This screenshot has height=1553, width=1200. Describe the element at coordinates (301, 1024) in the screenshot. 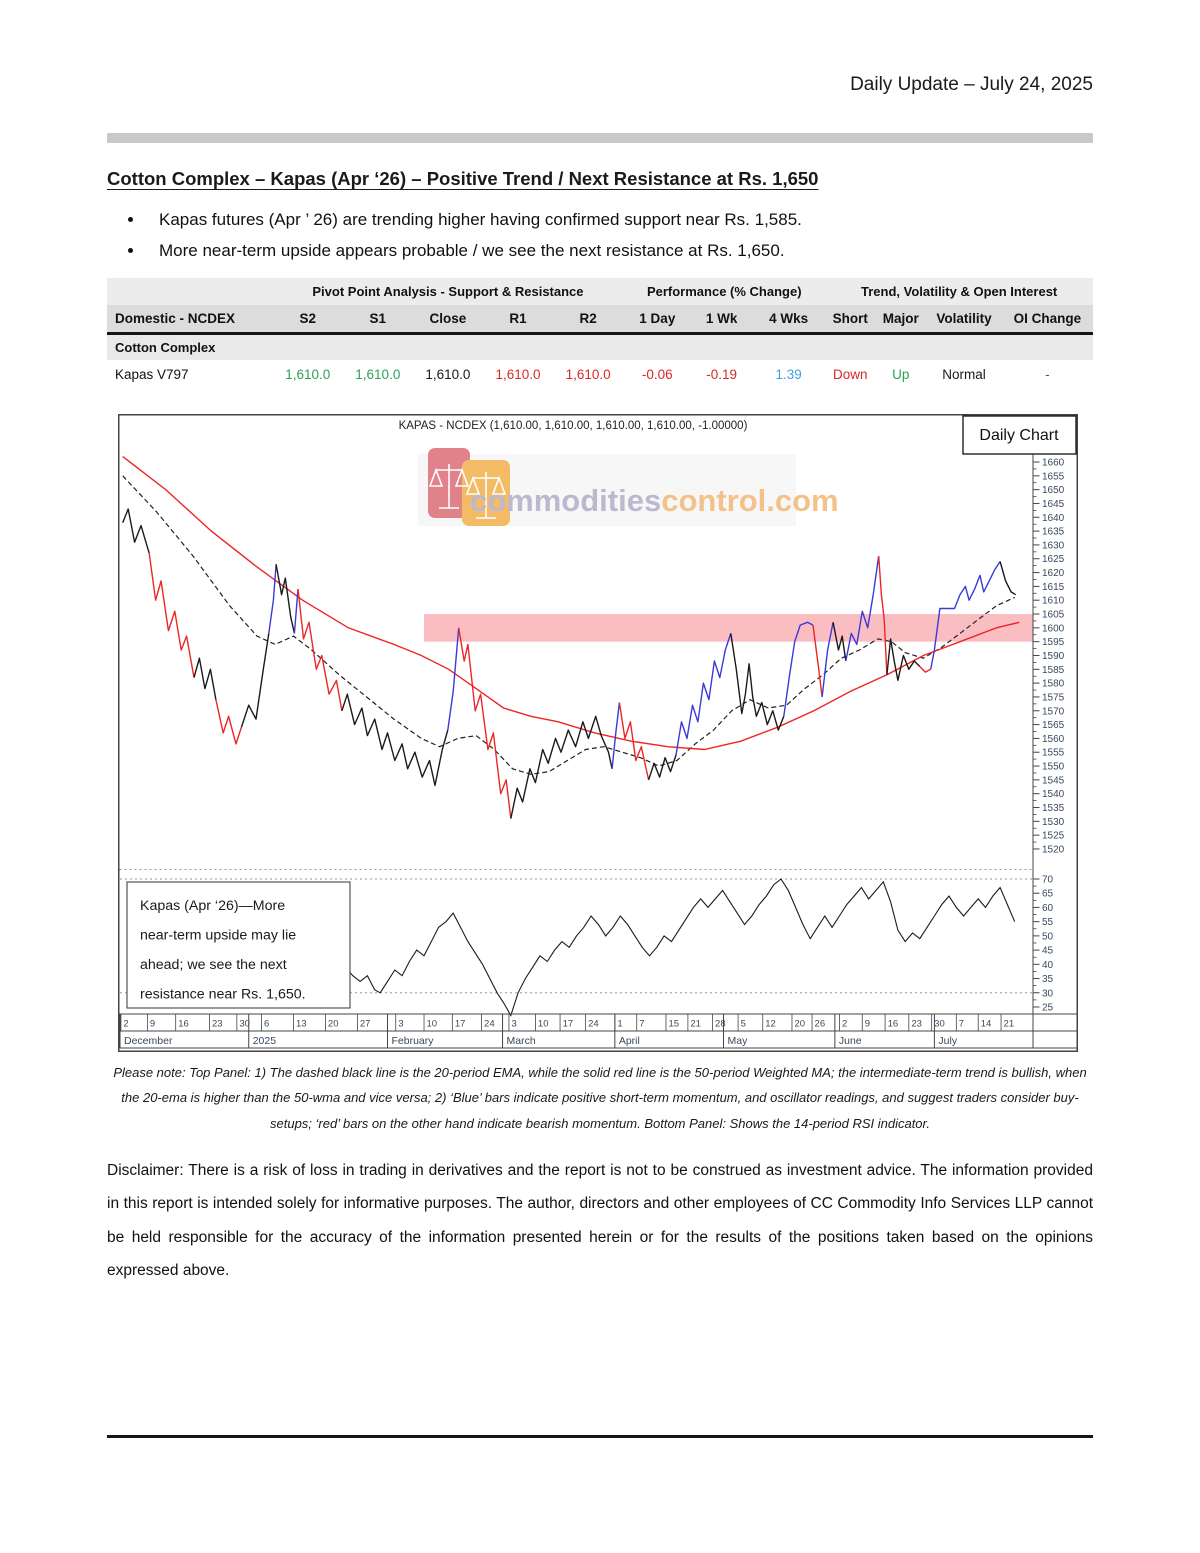

I see `svg-text: 13` at that location.